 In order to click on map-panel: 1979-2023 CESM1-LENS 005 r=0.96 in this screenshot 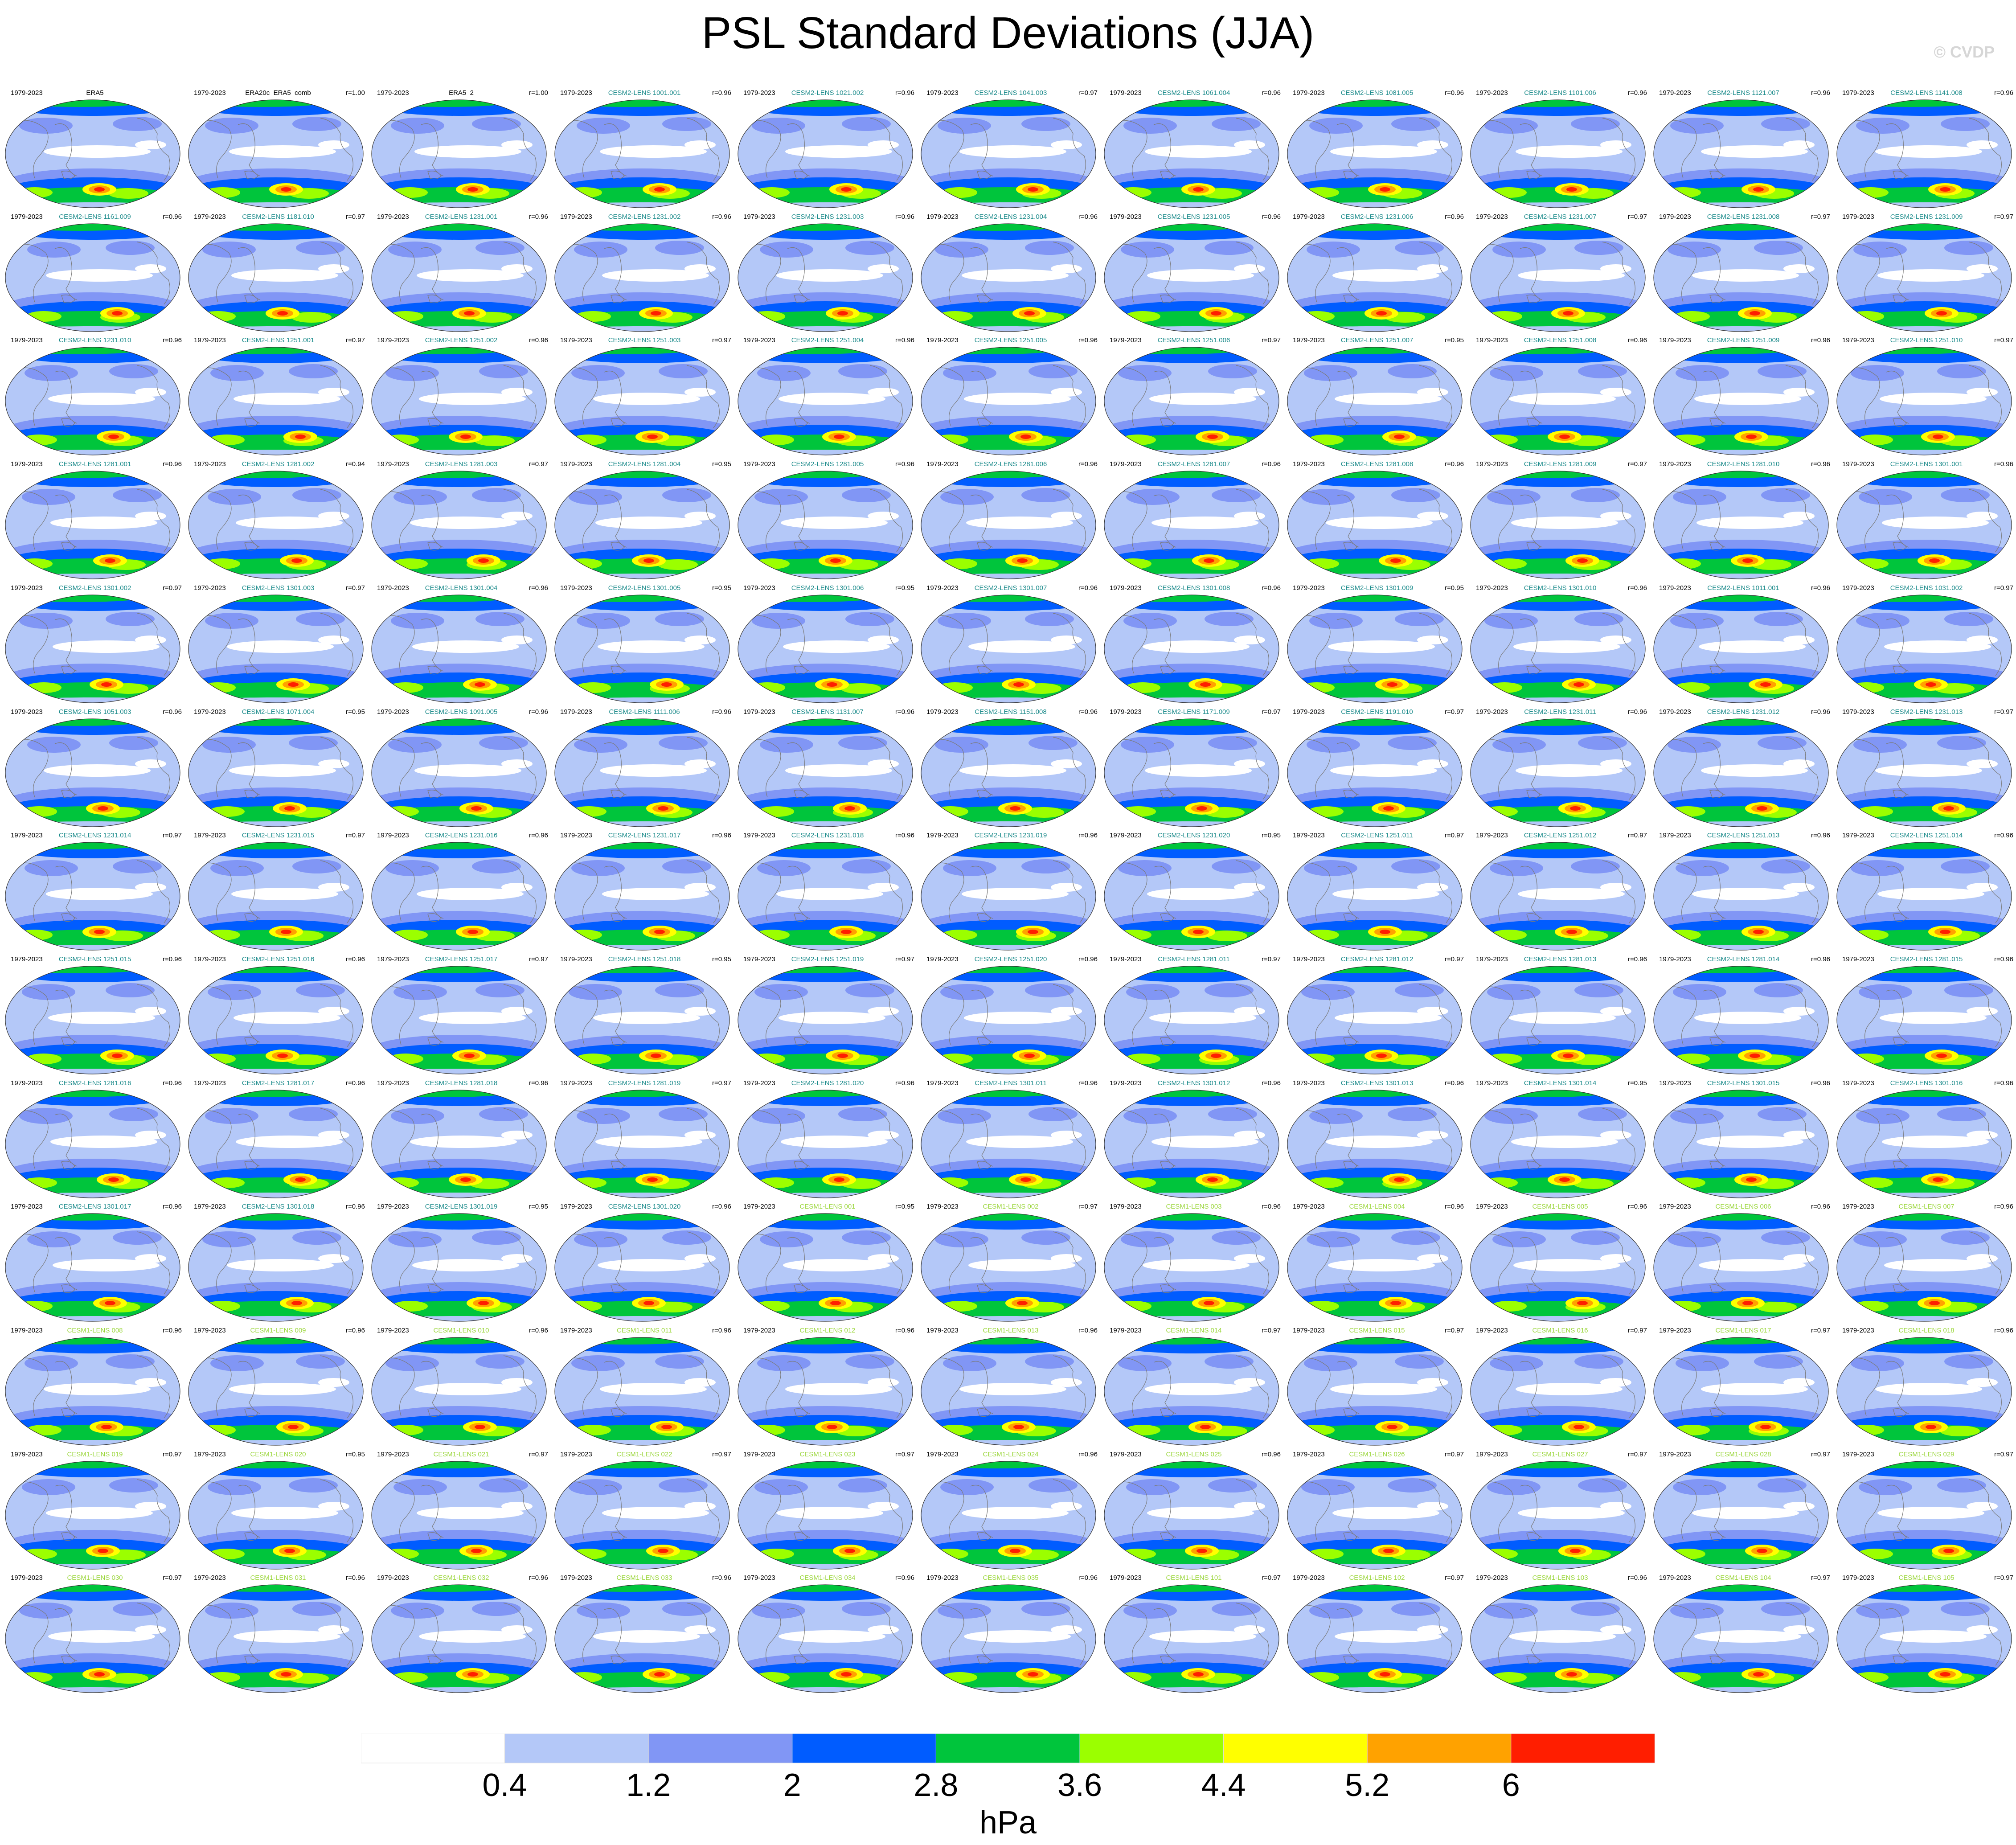, I will do `click(1560, 1265)`.